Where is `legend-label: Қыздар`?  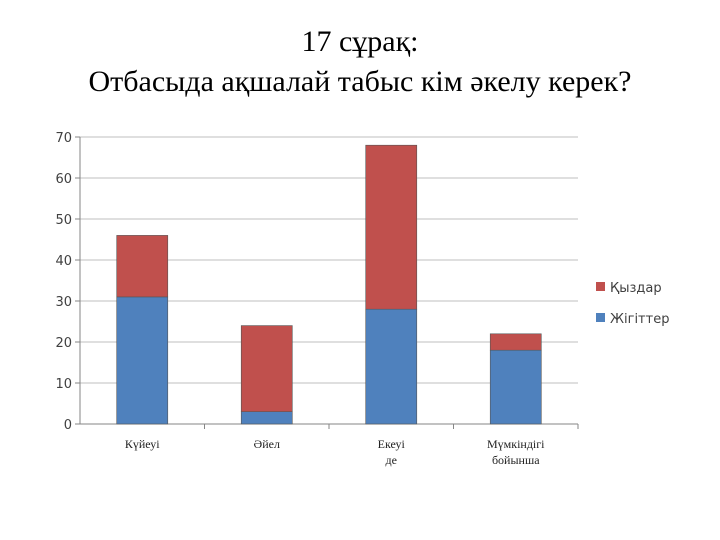 legend-label: Қыздар is located at coordinates (636, 288).